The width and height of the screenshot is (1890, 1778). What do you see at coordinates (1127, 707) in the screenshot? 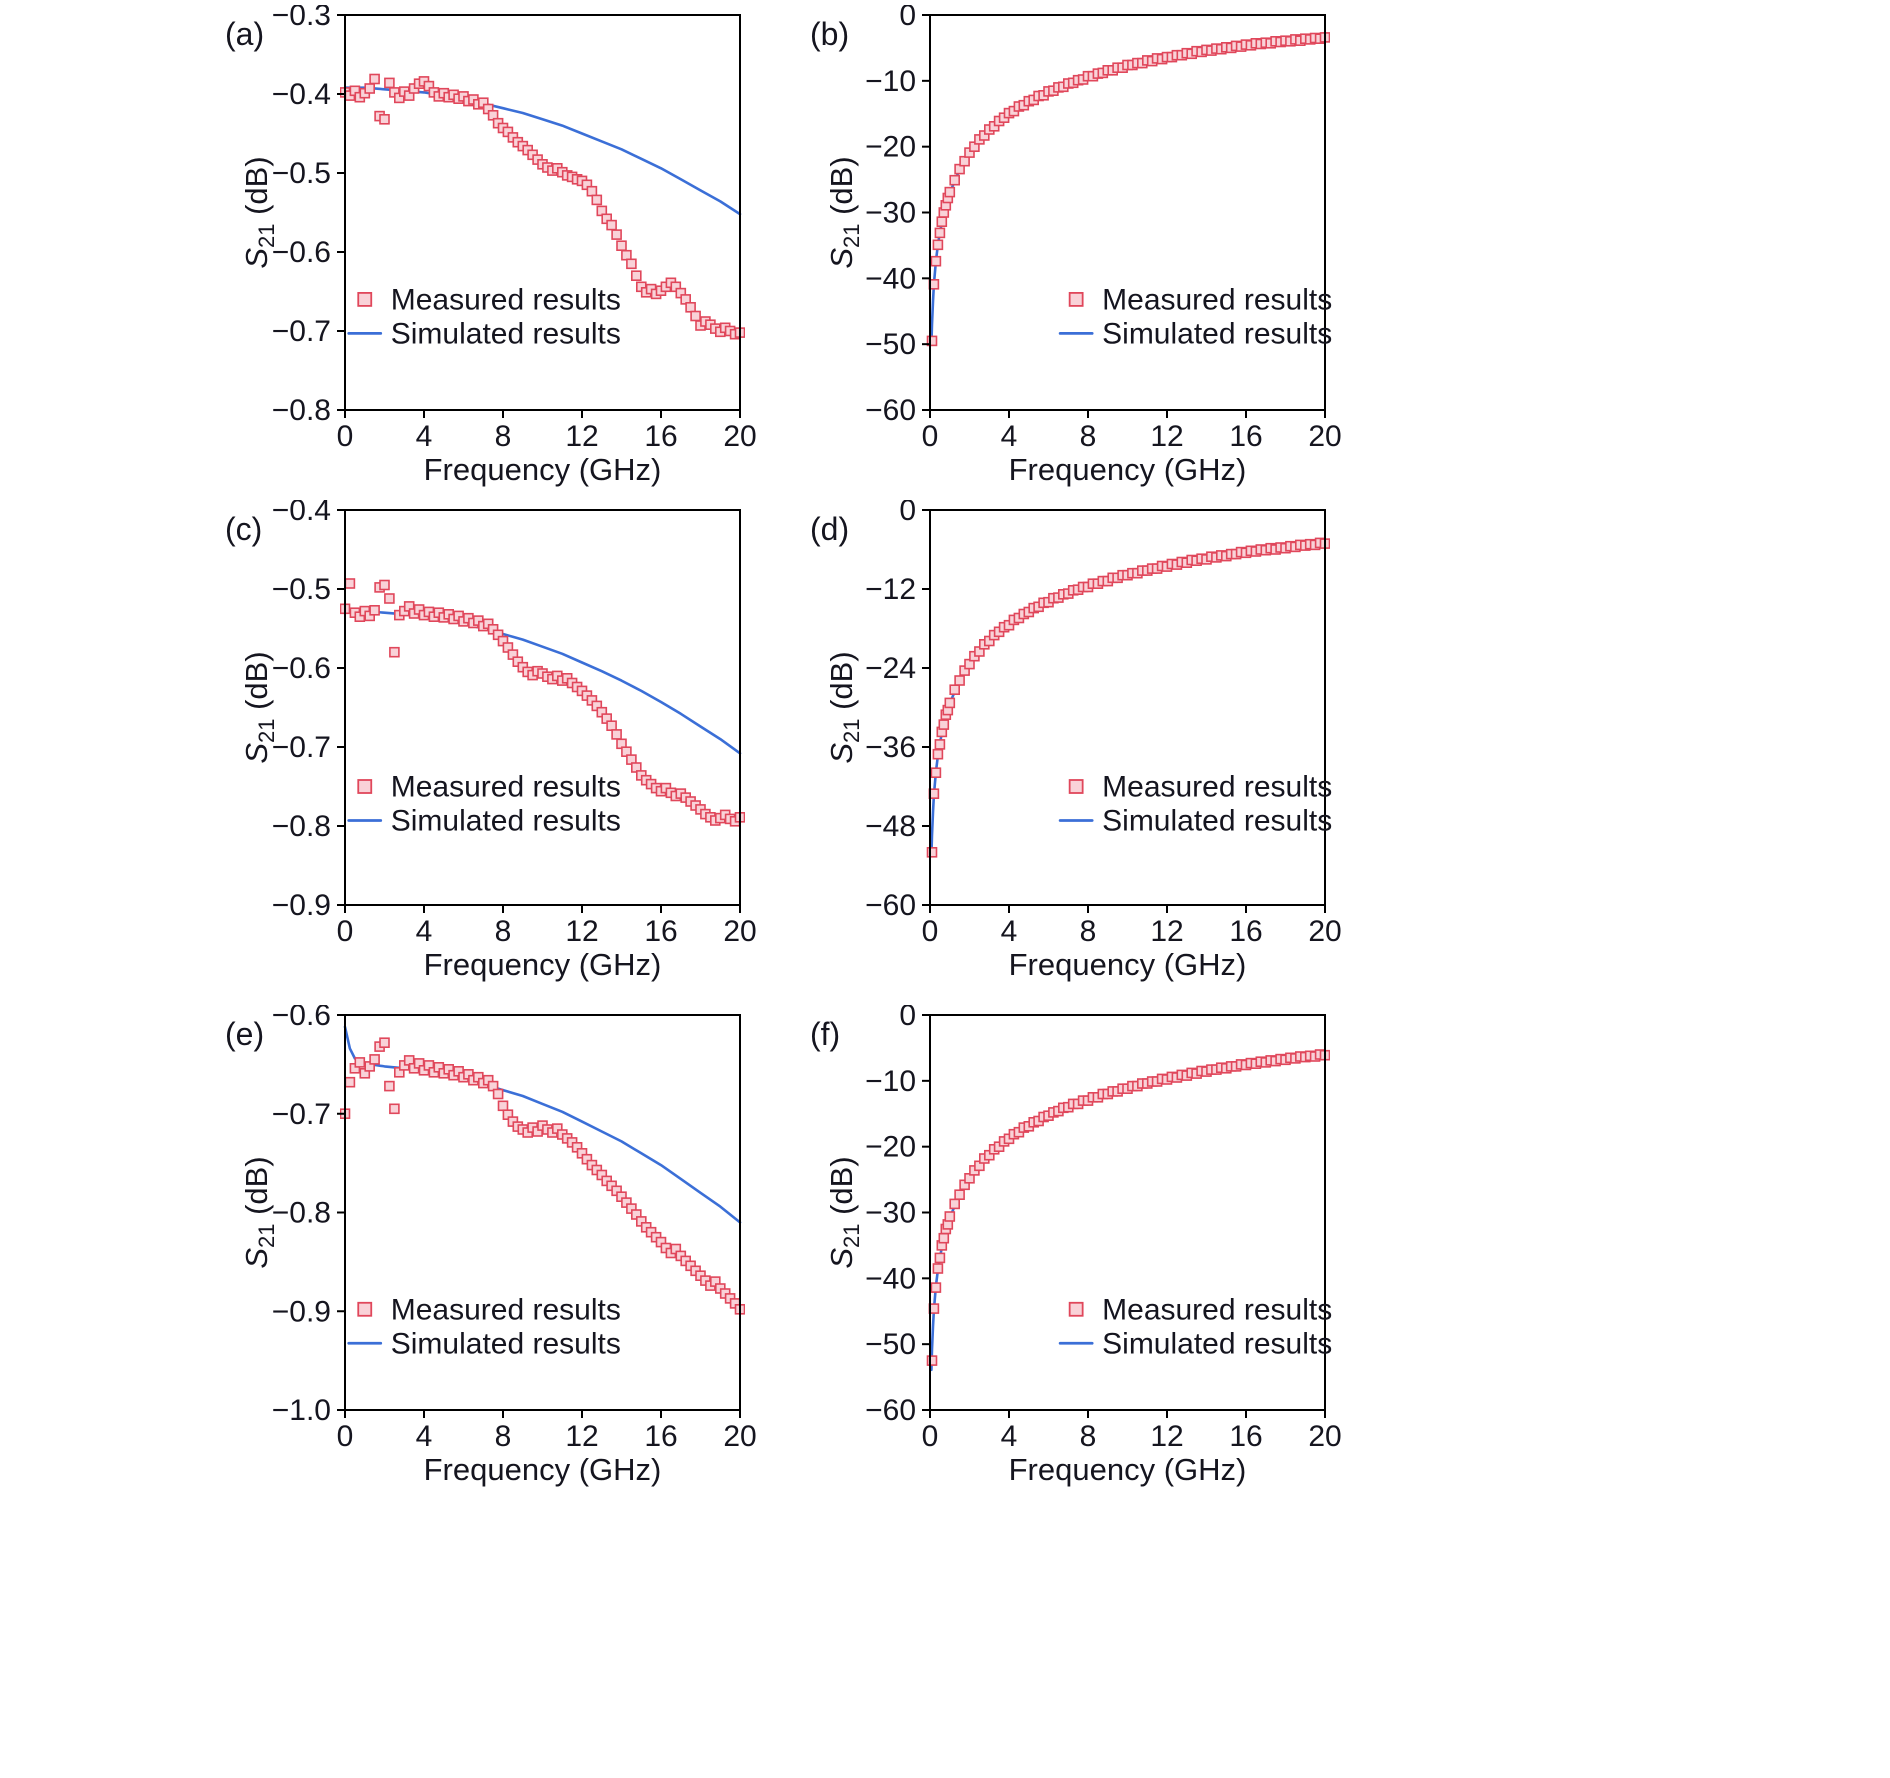
I see `axes-box-d` at bounding box center [1127, 707].